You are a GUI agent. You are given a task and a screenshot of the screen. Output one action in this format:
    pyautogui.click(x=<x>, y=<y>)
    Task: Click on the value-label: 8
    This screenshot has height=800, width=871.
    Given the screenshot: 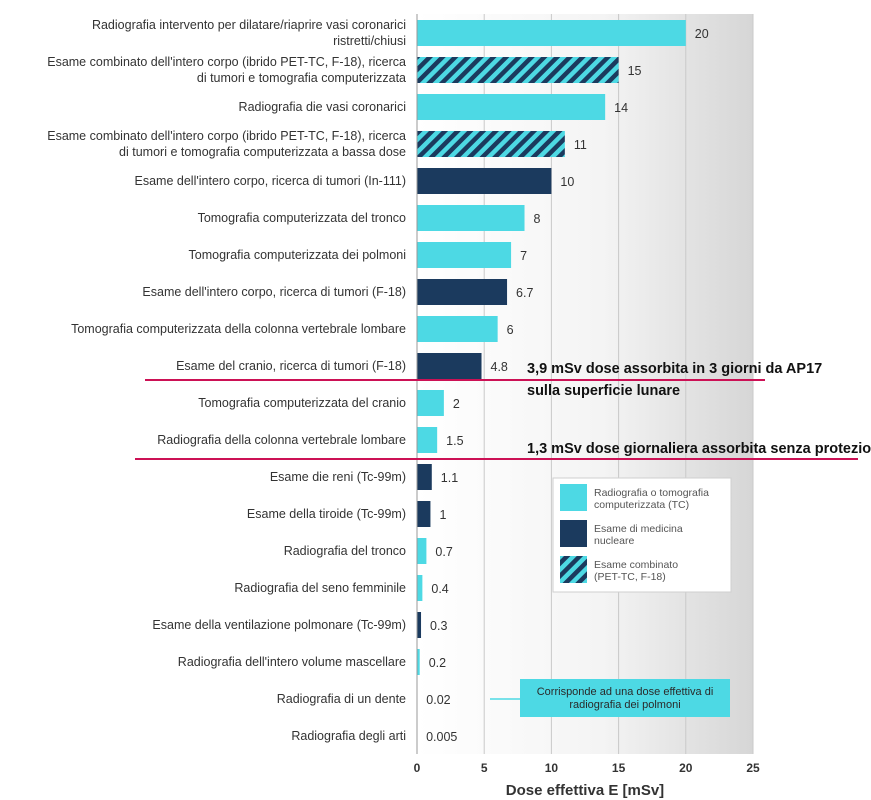 What is the action you would take?
    pyautogui.click(x=537, y=219)
    